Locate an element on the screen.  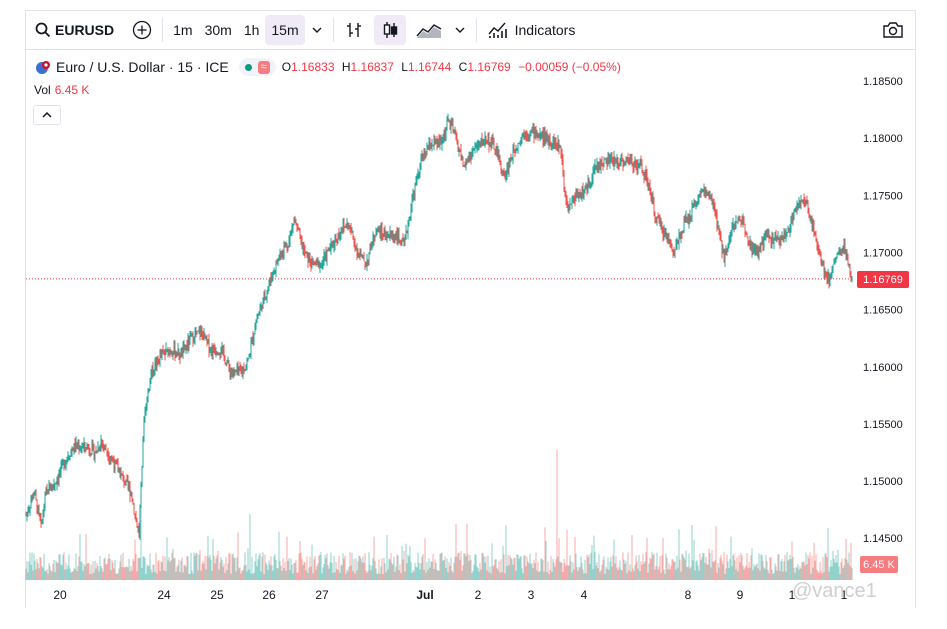
watermark: @vance1 is located at coordinates (834, 591).